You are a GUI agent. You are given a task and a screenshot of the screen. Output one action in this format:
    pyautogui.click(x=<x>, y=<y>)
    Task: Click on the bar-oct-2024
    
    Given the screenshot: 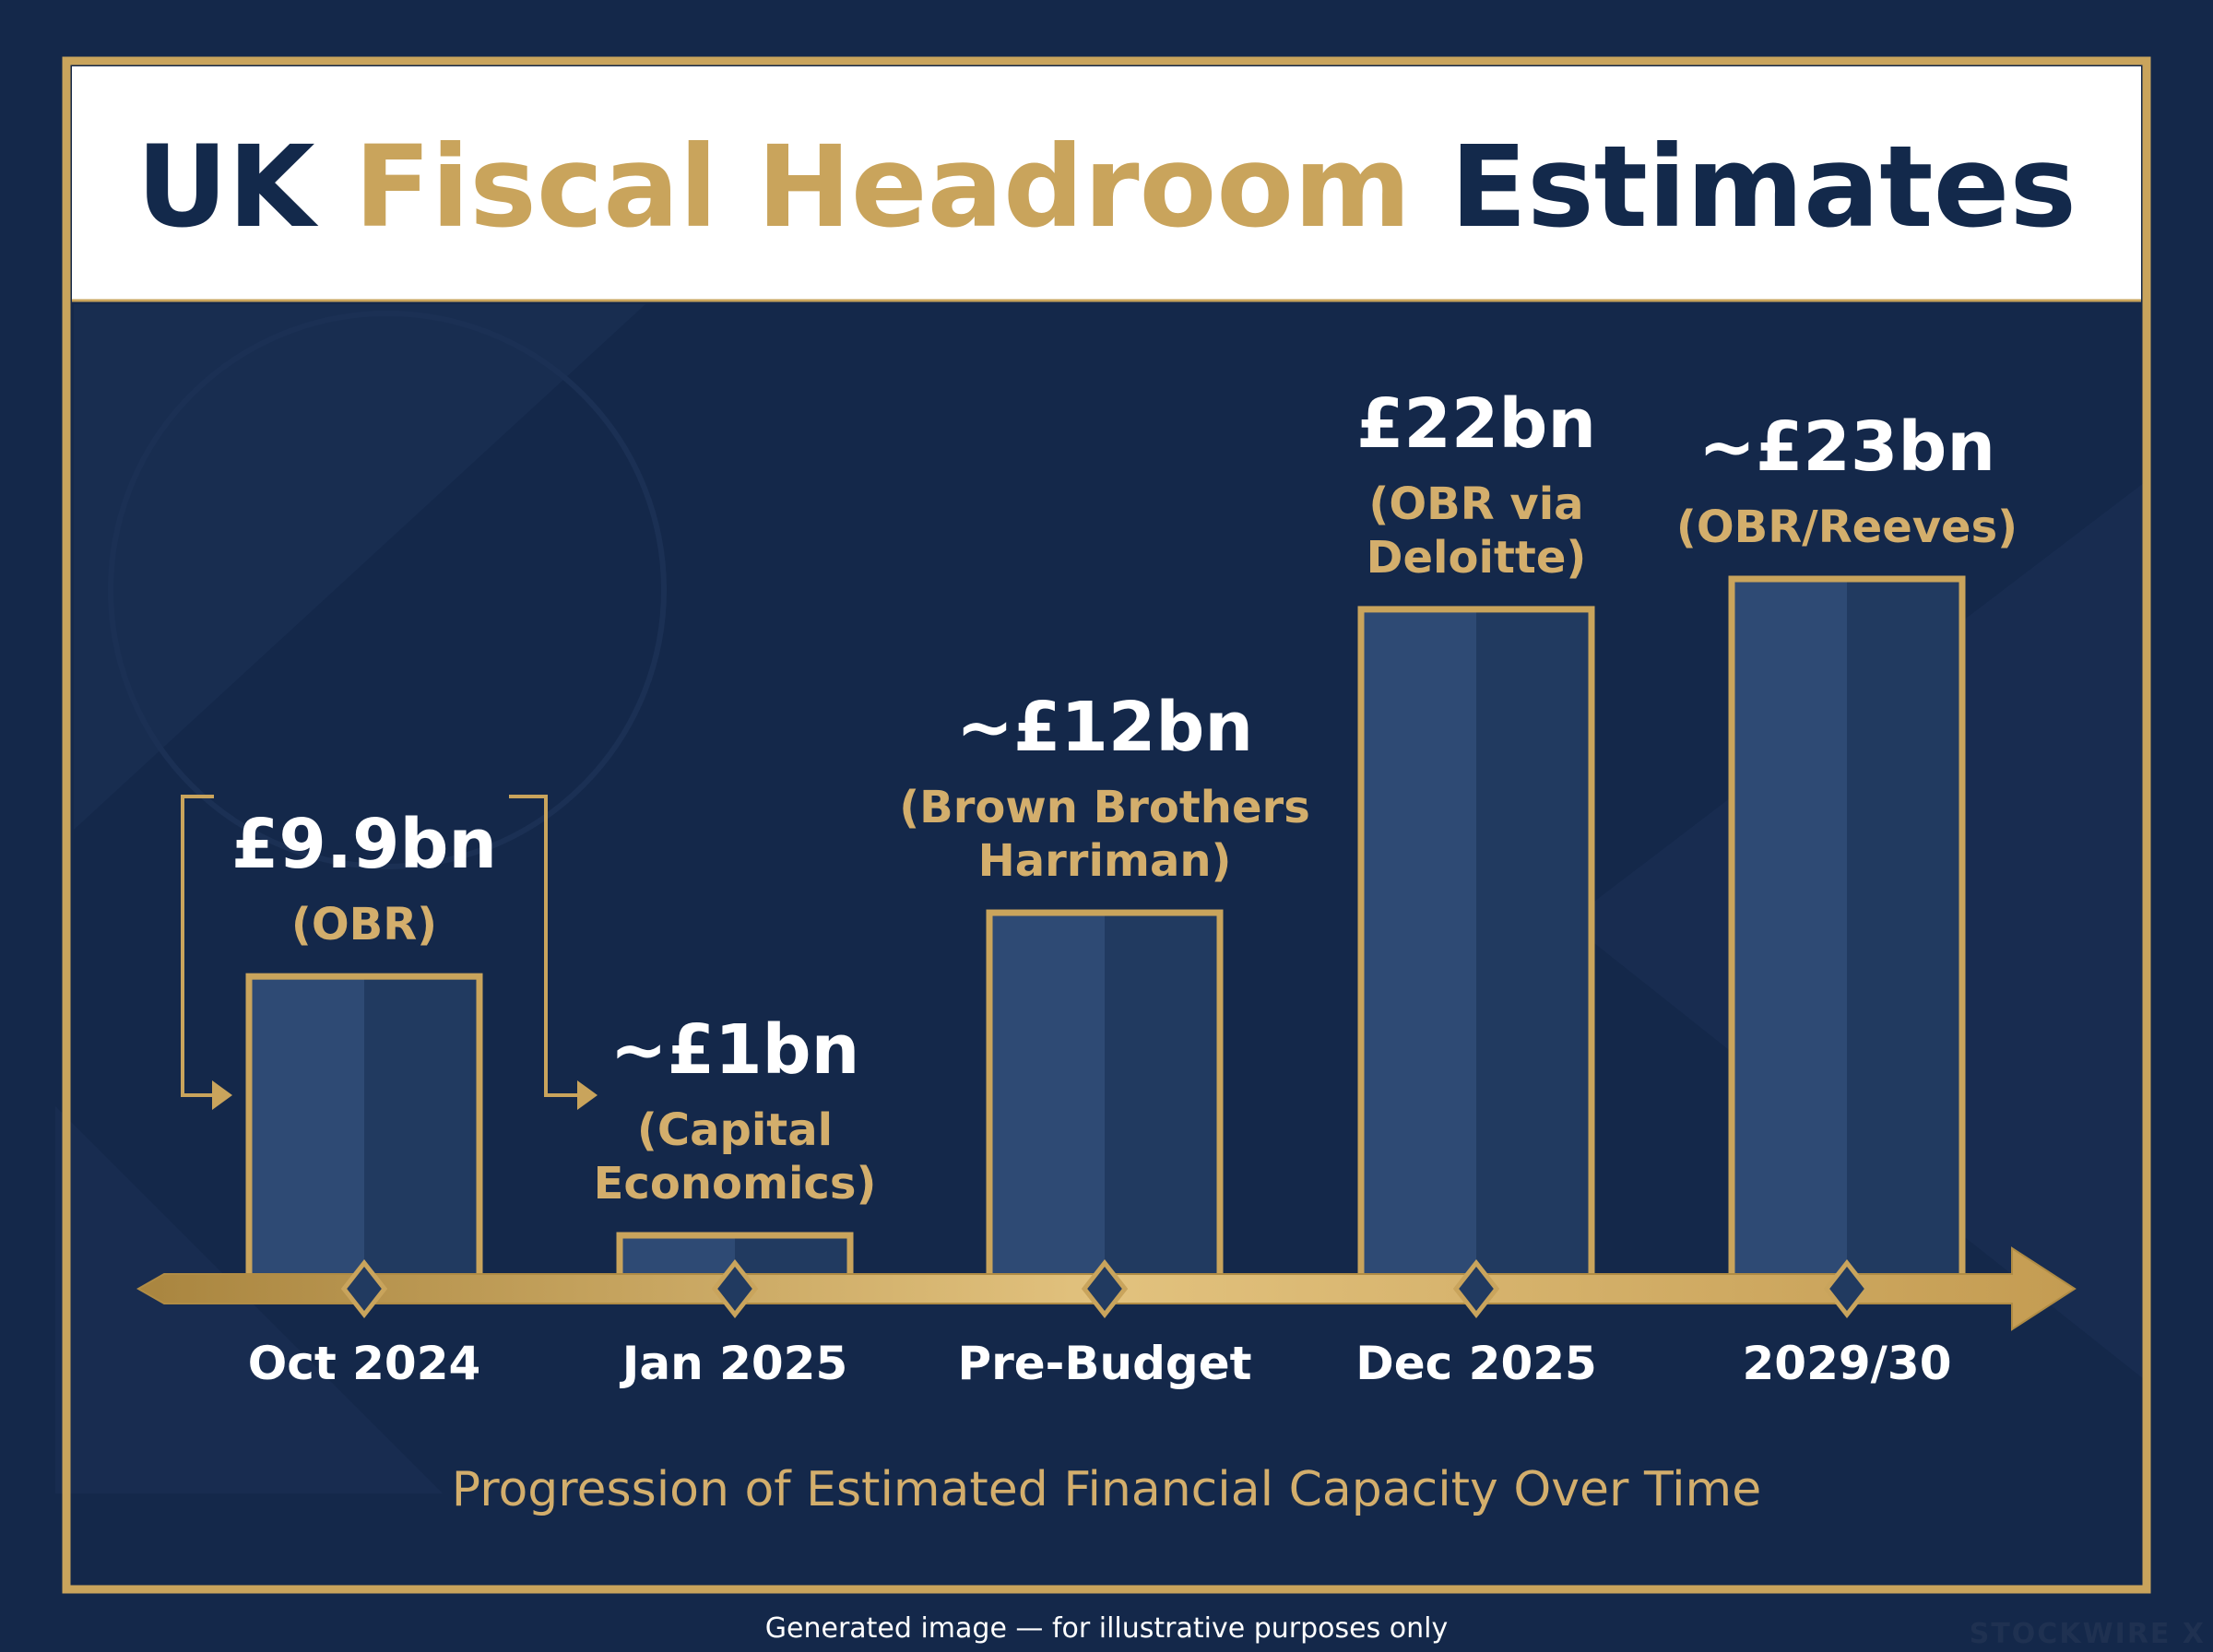 What is the action you would take?
    pyautogui.click(x=364, y=1126)
    